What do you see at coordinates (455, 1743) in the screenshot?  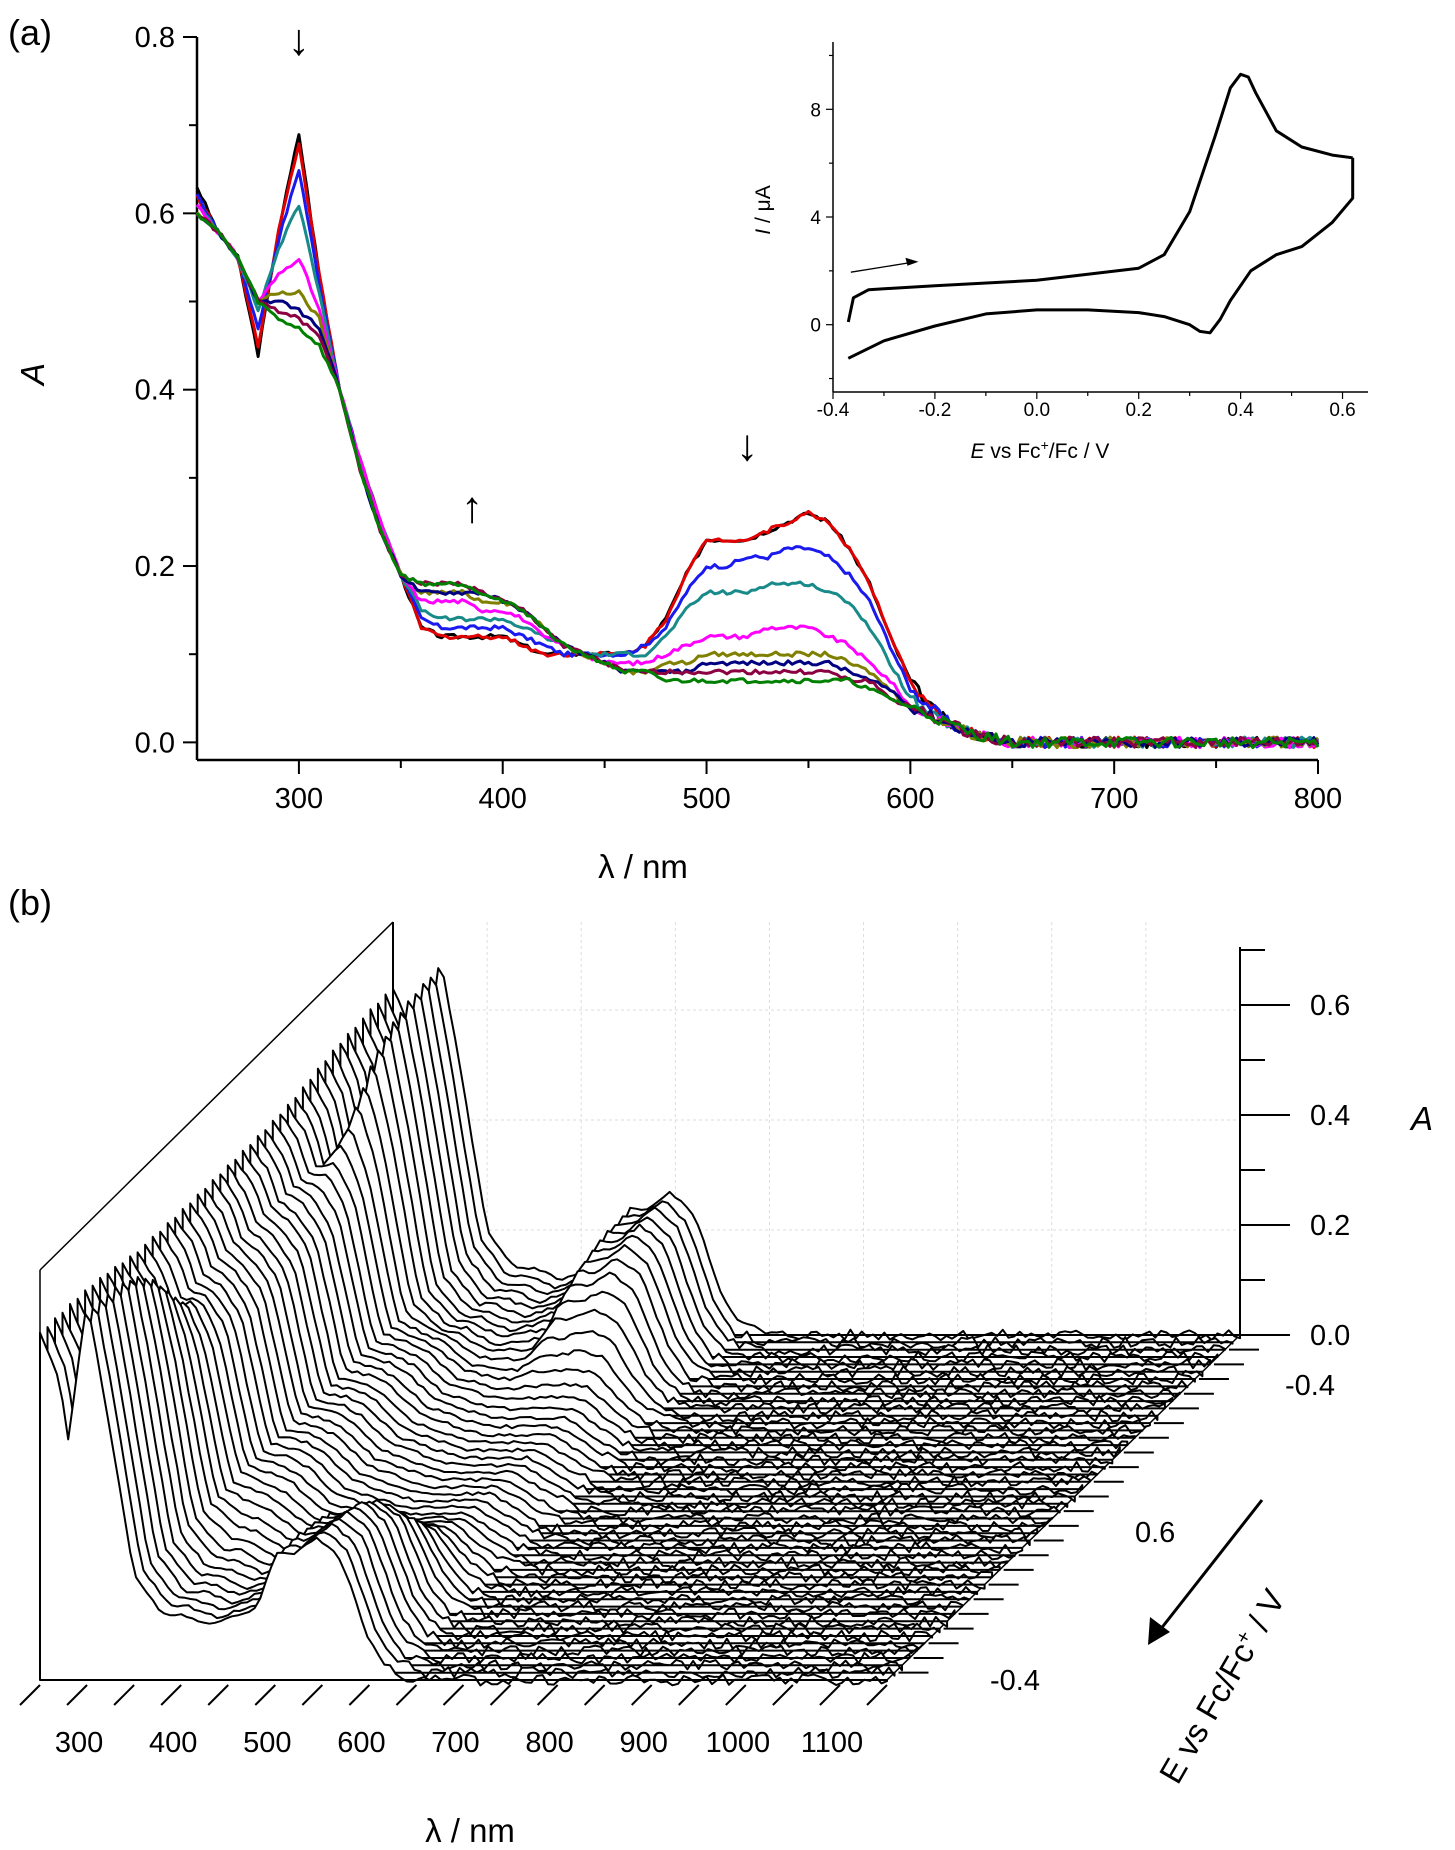 I see `chart-b-x-tick-label: 700` at bounding box center [455, 1743].